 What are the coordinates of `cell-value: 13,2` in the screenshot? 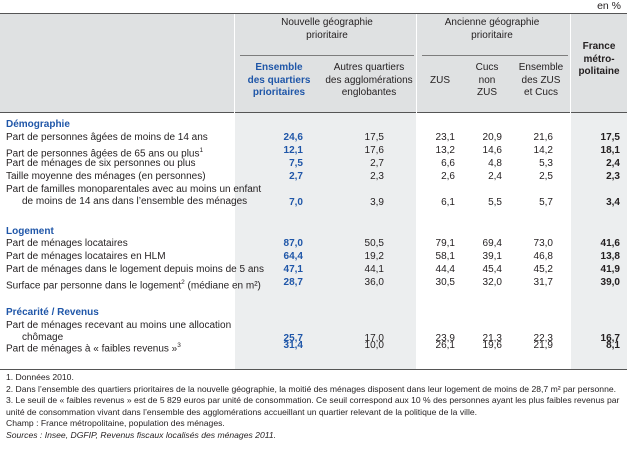 It's located at (445, 150).